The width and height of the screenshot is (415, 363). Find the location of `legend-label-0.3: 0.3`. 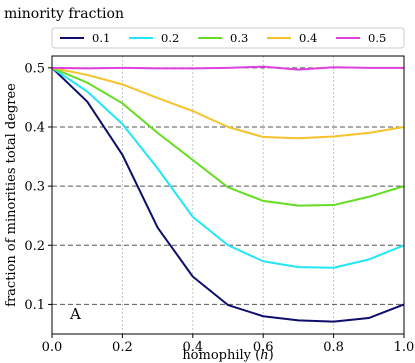

legend-label-0.3: 0.3 is located at coordinates (239, 38).